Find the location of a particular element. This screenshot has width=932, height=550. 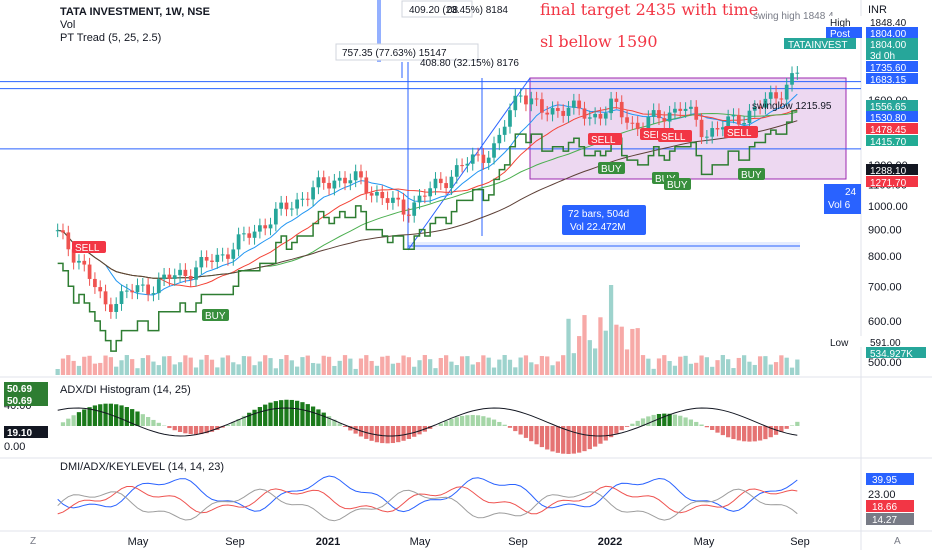

timezone-left-icon: Z is located at coordinates (33, 541).